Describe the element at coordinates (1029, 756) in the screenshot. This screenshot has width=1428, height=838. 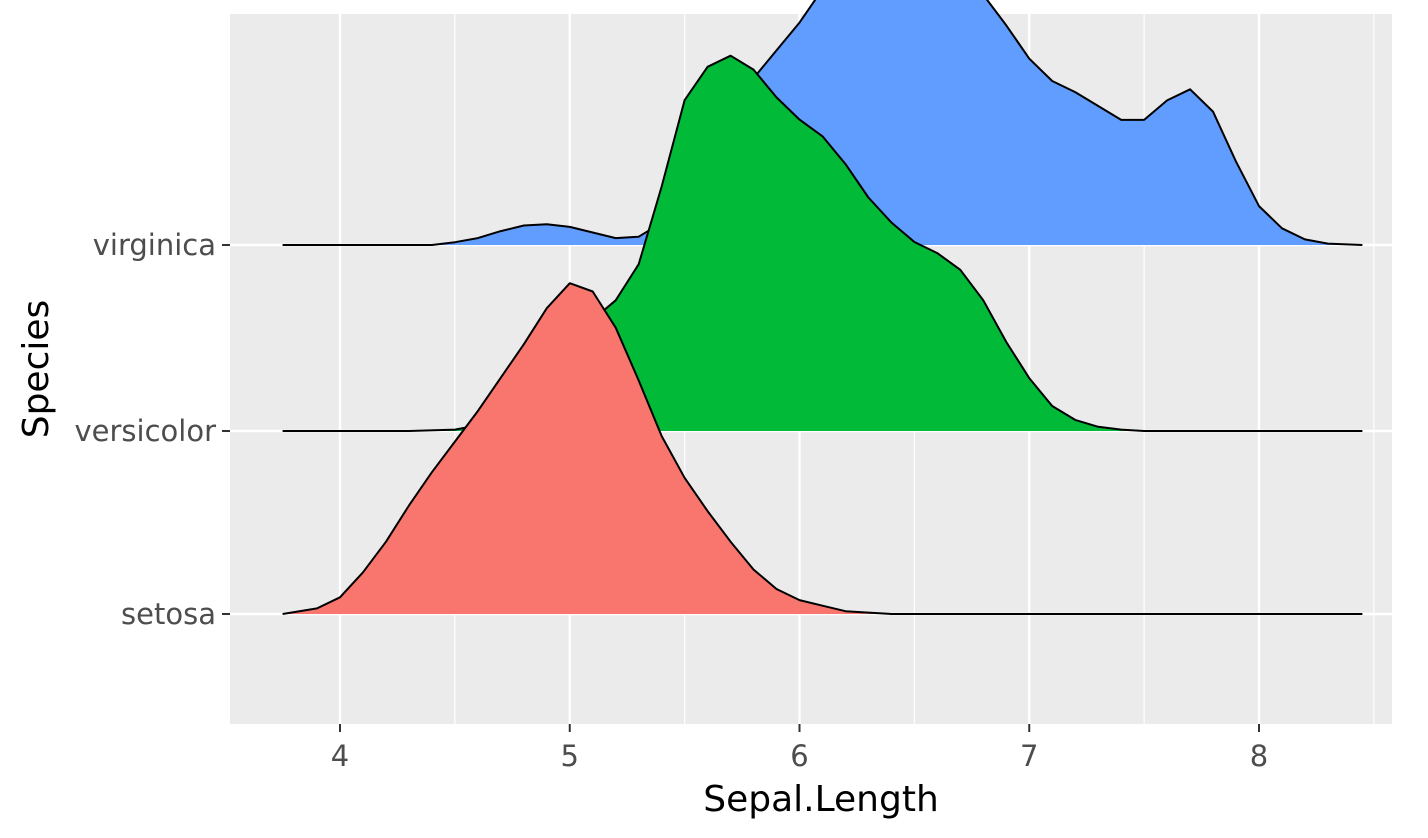
I see `x-tick-label: 7` at that location.